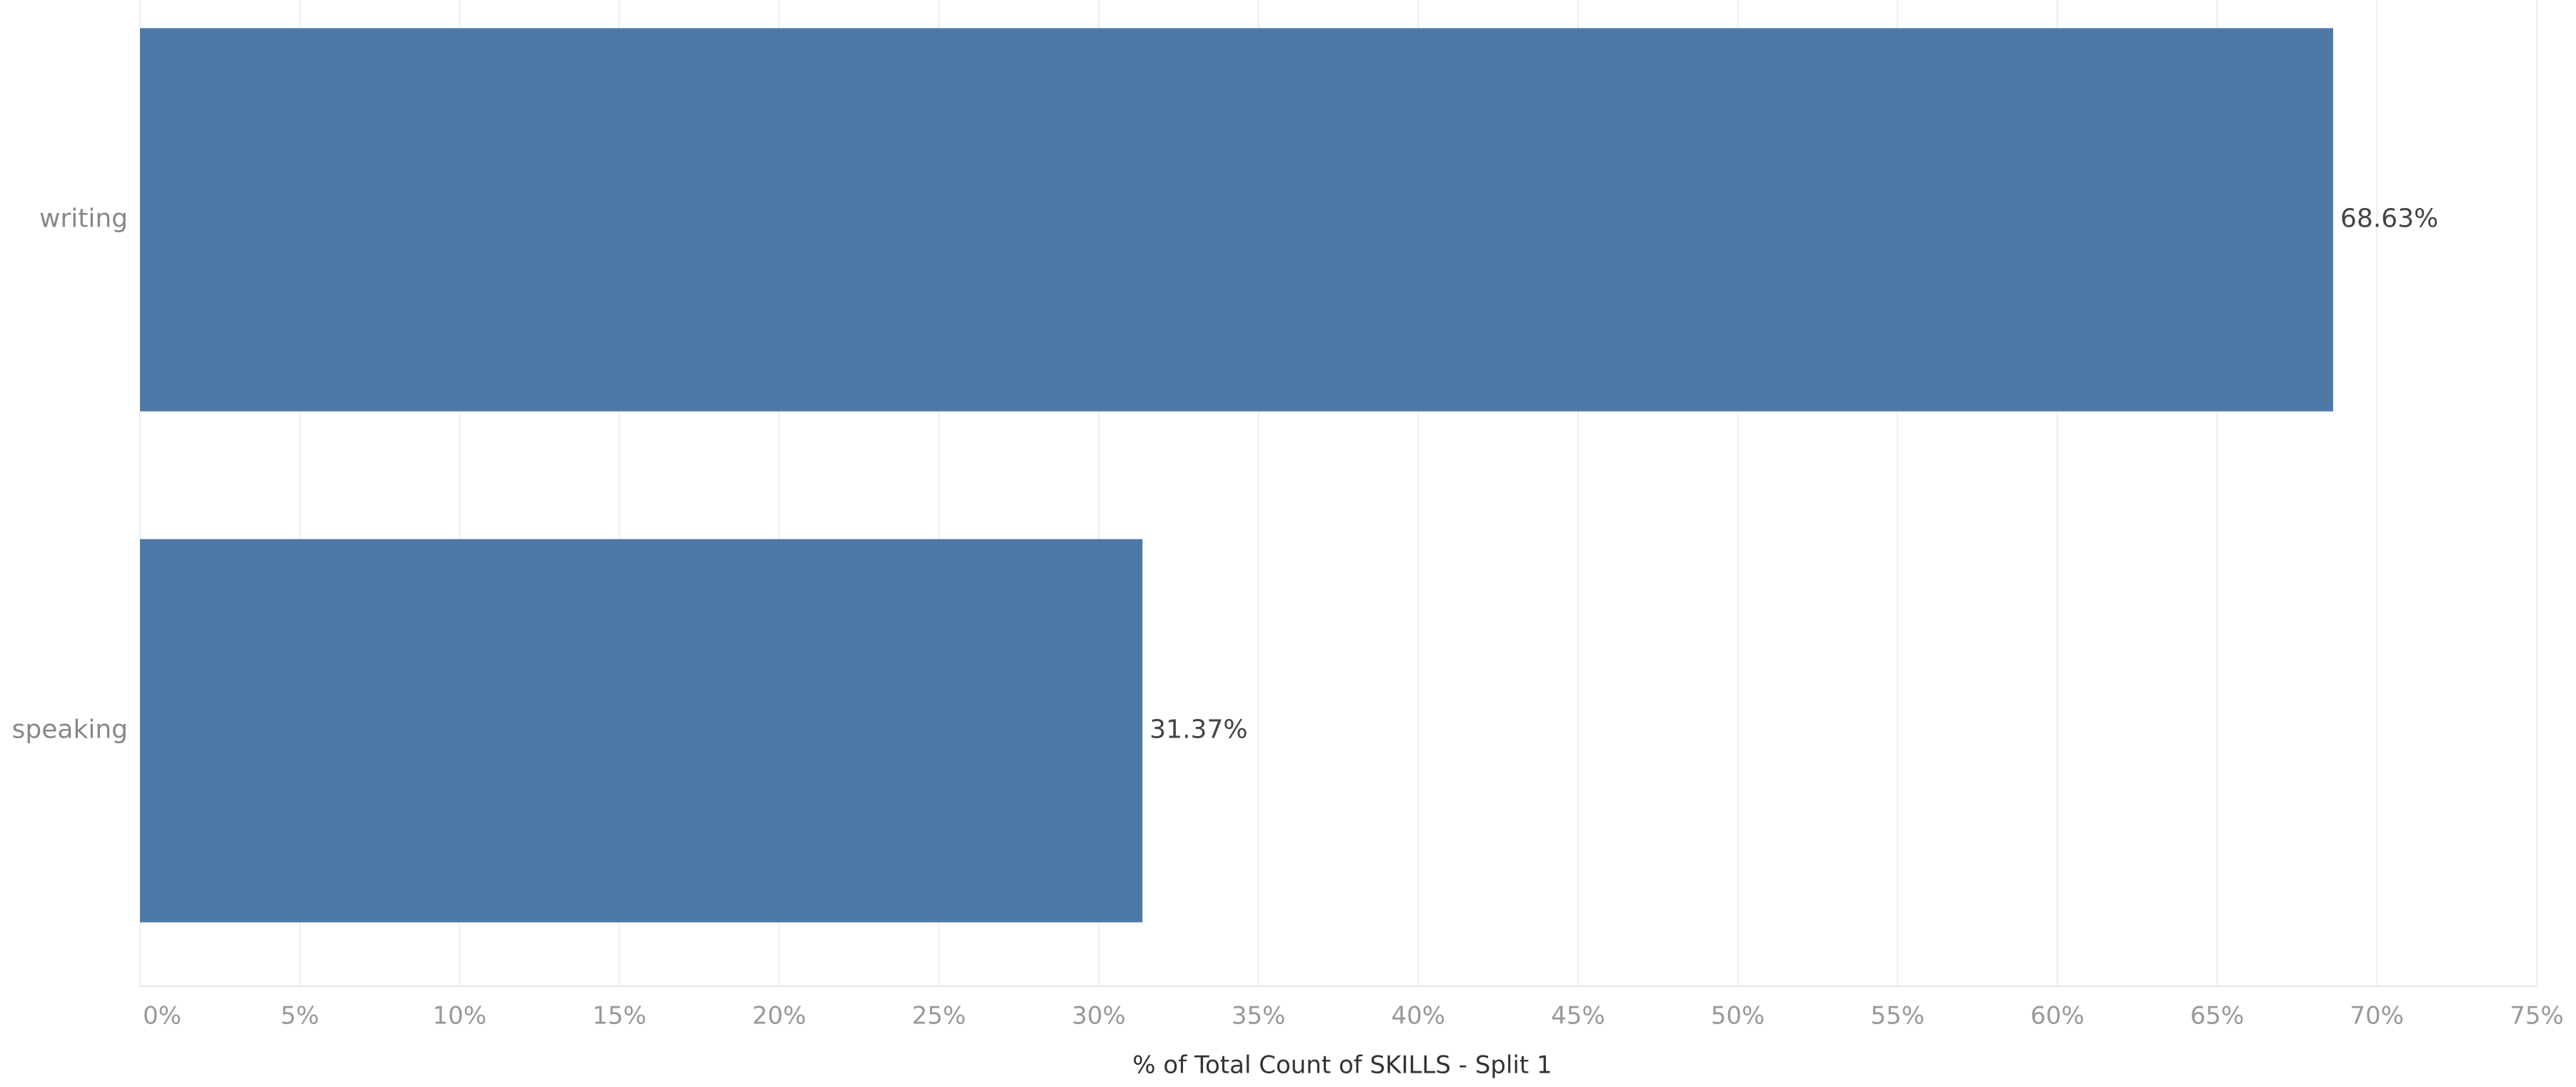  Describe the element at coordinates (939, 1016) in the screenshot. I see `x-tick-label: 25%` at that location.